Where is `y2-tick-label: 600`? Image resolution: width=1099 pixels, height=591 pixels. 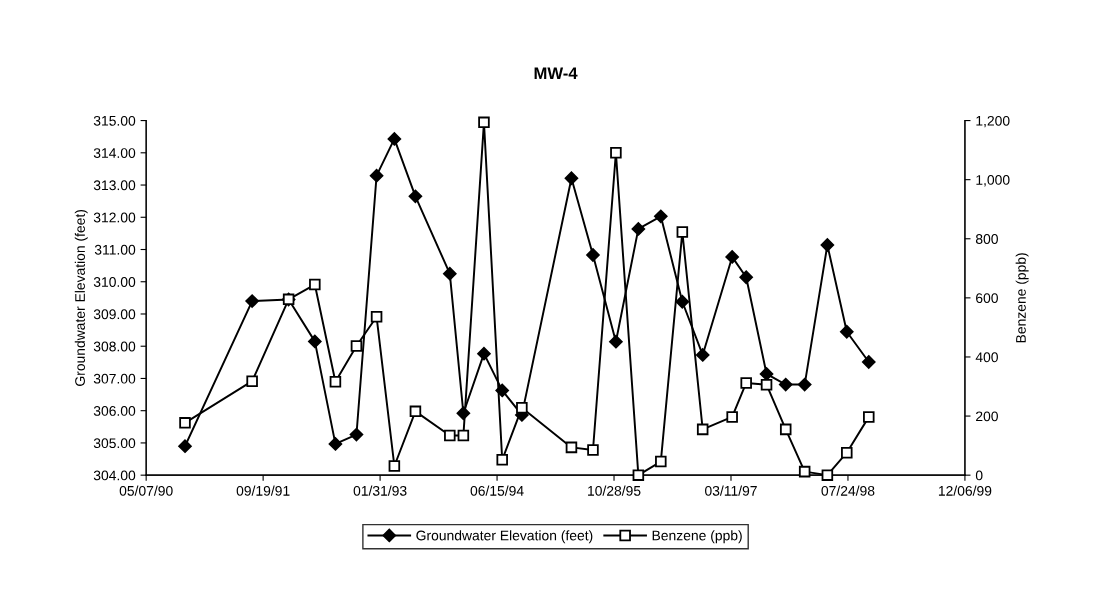 y2-tick-label: 600 is located at coordinates (987, 298).